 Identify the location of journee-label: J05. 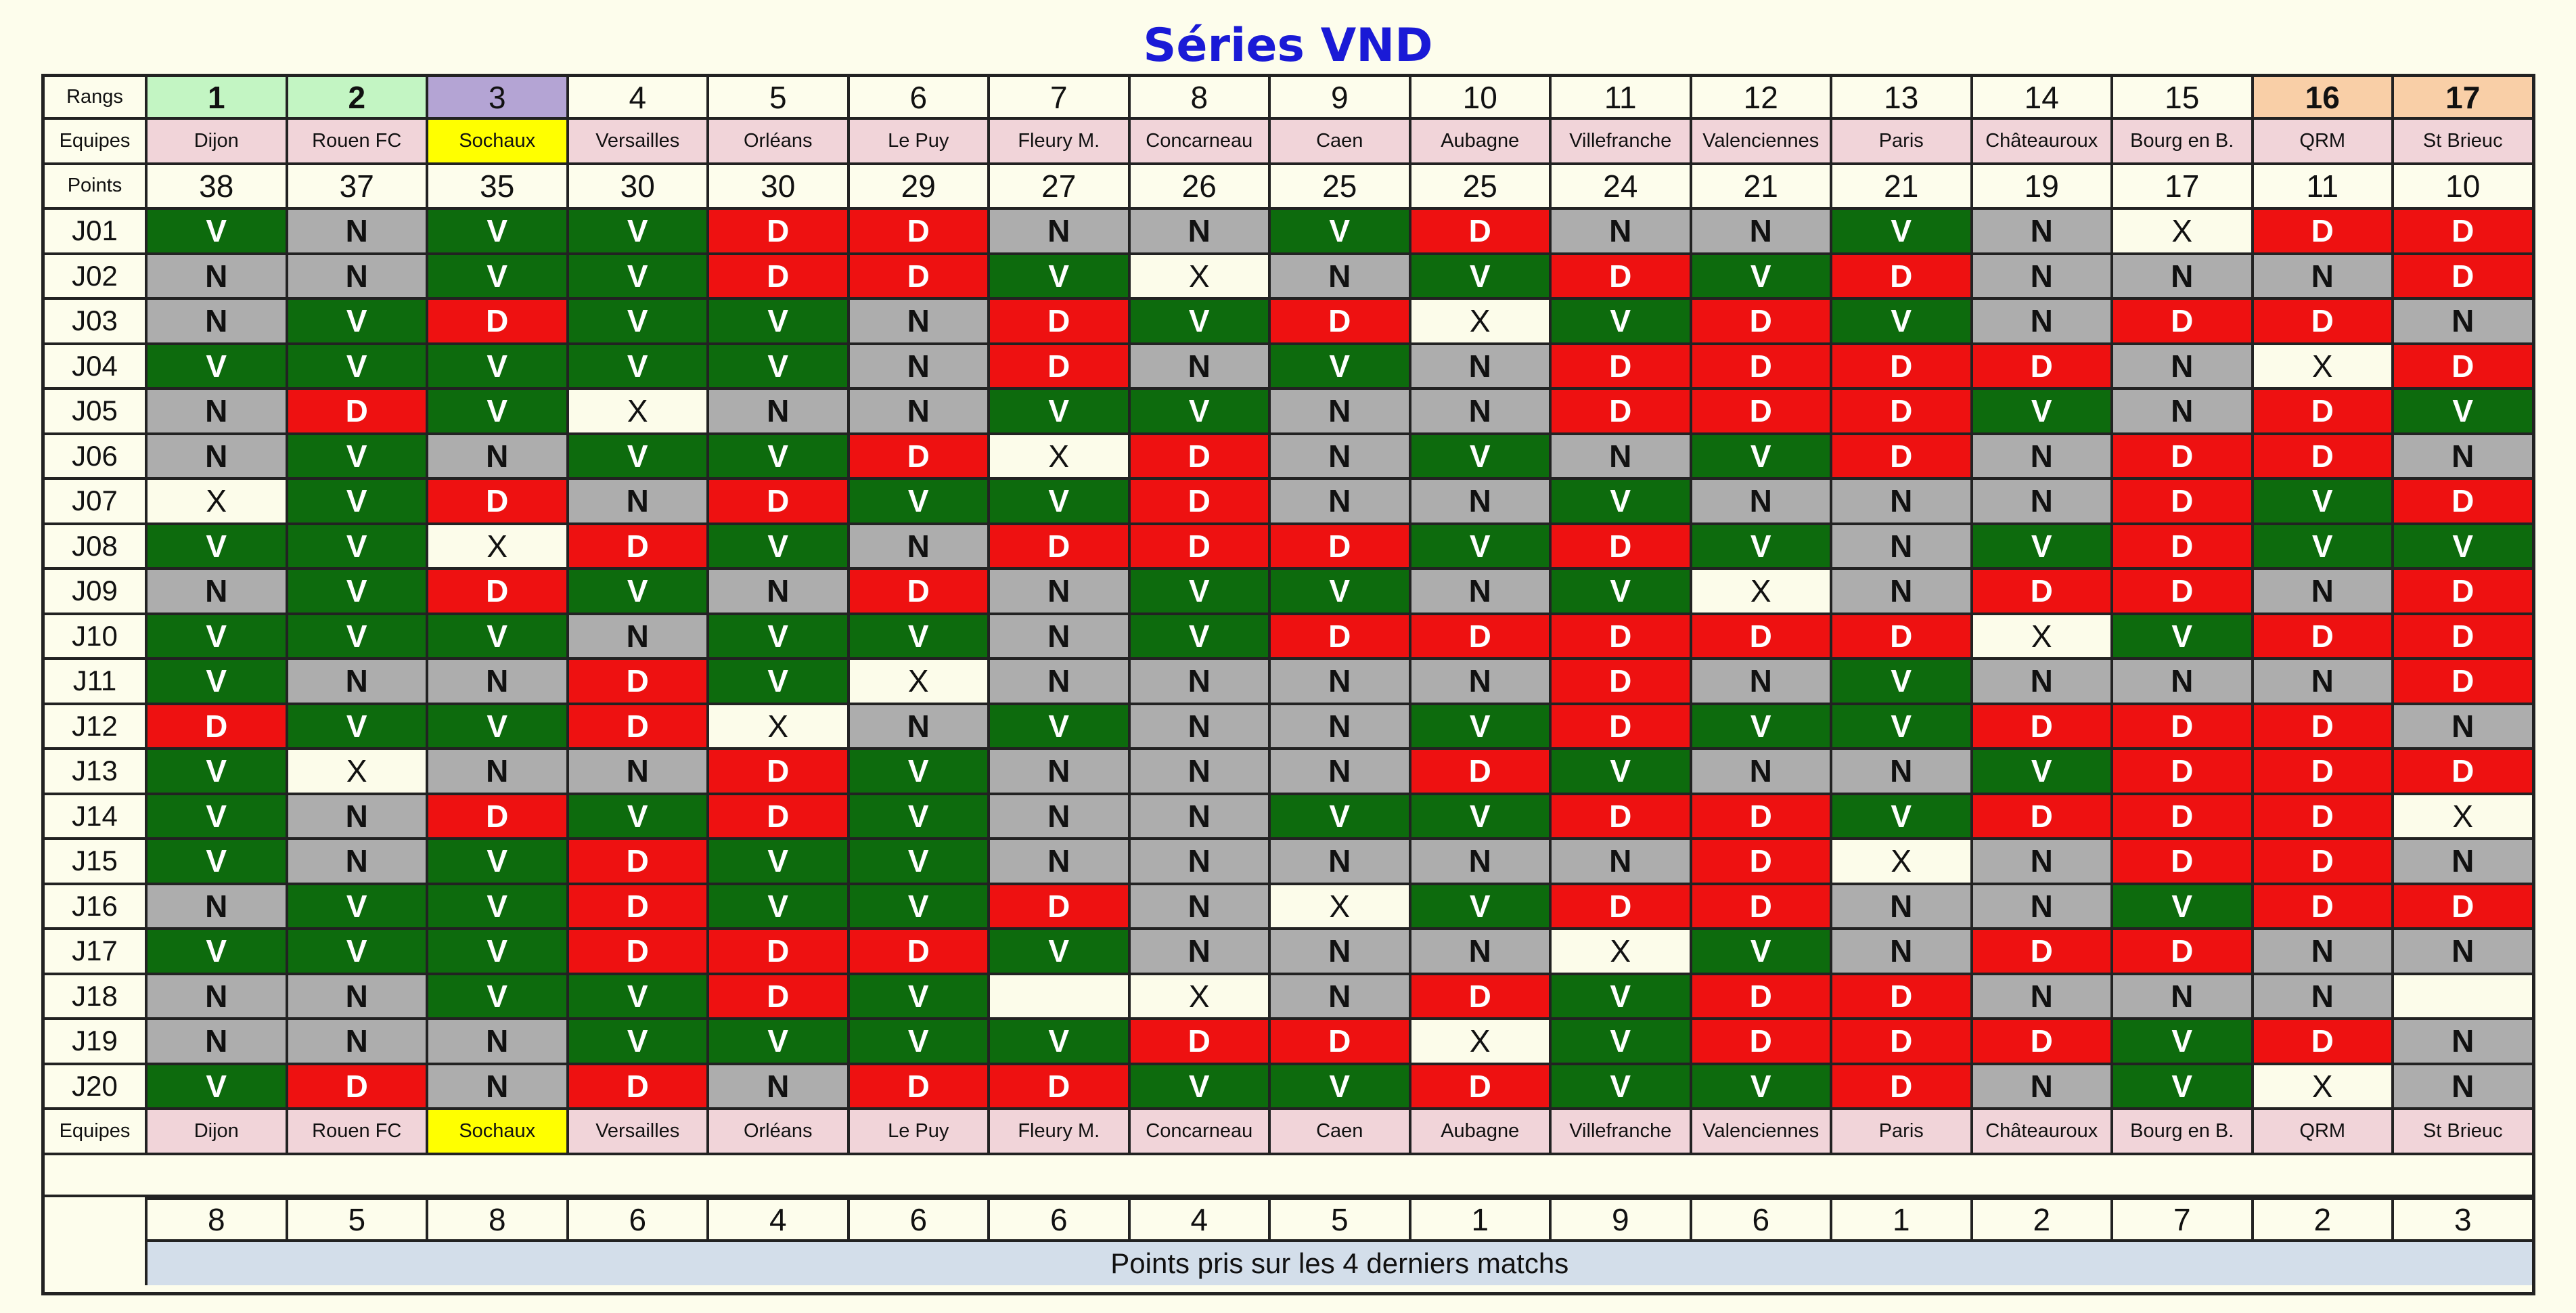
(96, 413).